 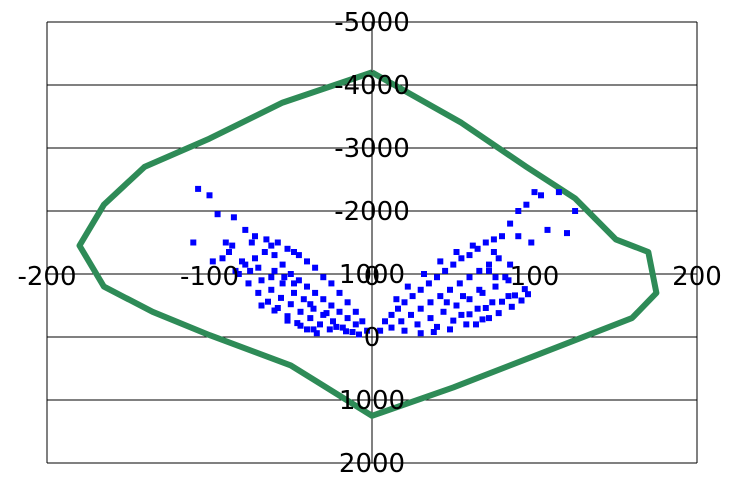 I want to click on y-tick-label: 0, so click(x=372, y=338).